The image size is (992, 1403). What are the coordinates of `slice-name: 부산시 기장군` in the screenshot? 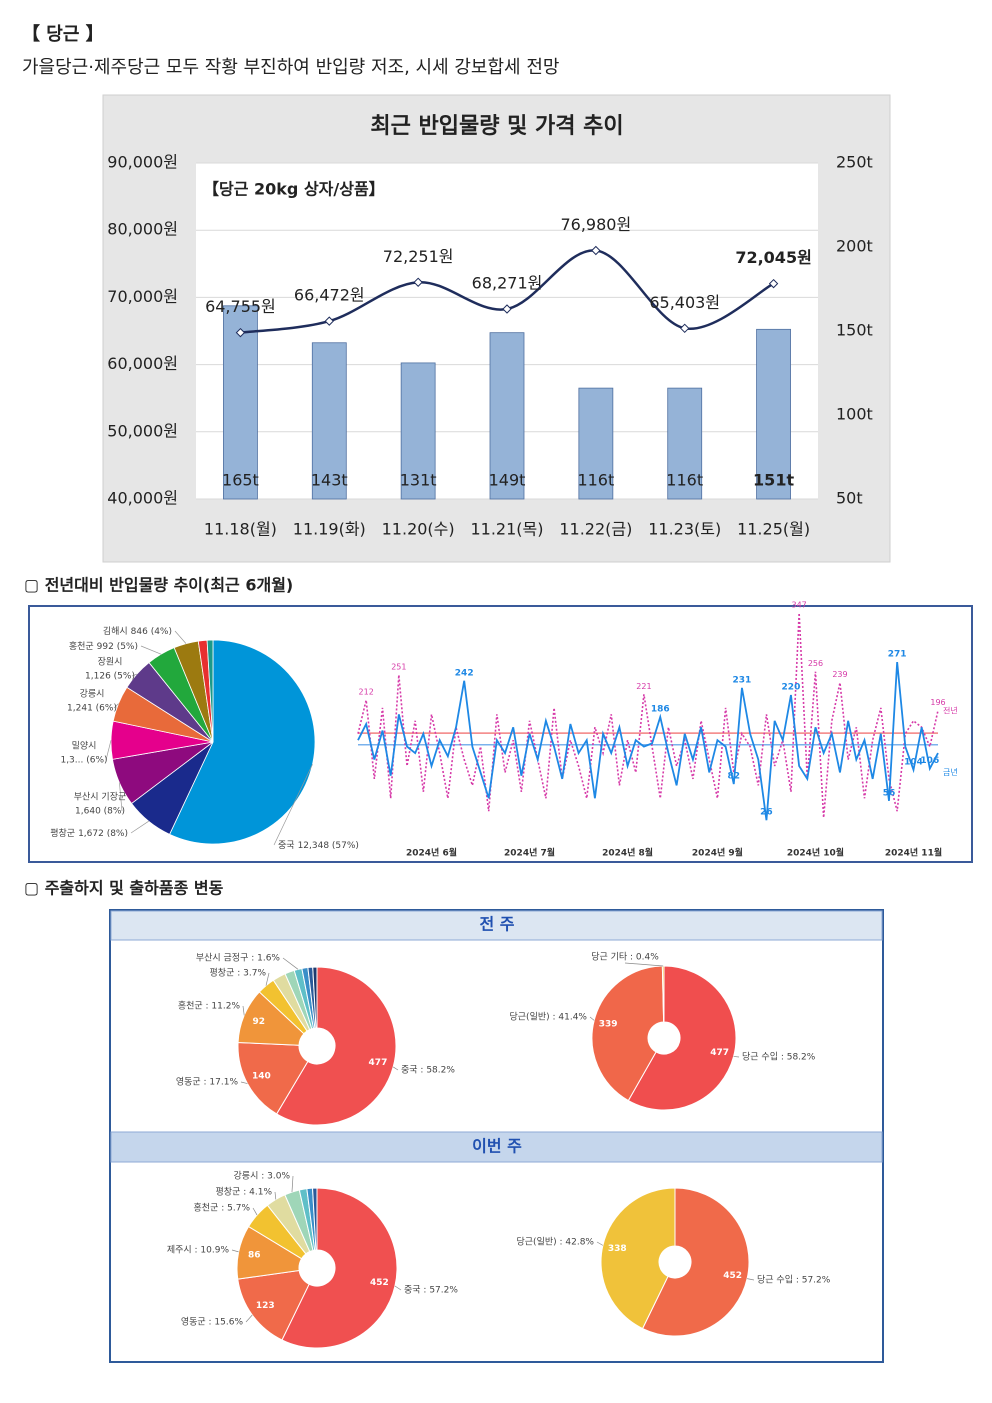 It's located at (100, 797).